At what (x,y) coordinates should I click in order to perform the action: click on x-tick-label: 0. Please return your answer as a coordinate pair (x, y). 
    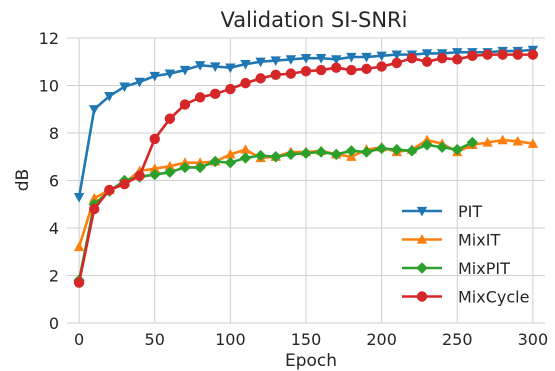
    Looking at the image, I should click on (79, 339).